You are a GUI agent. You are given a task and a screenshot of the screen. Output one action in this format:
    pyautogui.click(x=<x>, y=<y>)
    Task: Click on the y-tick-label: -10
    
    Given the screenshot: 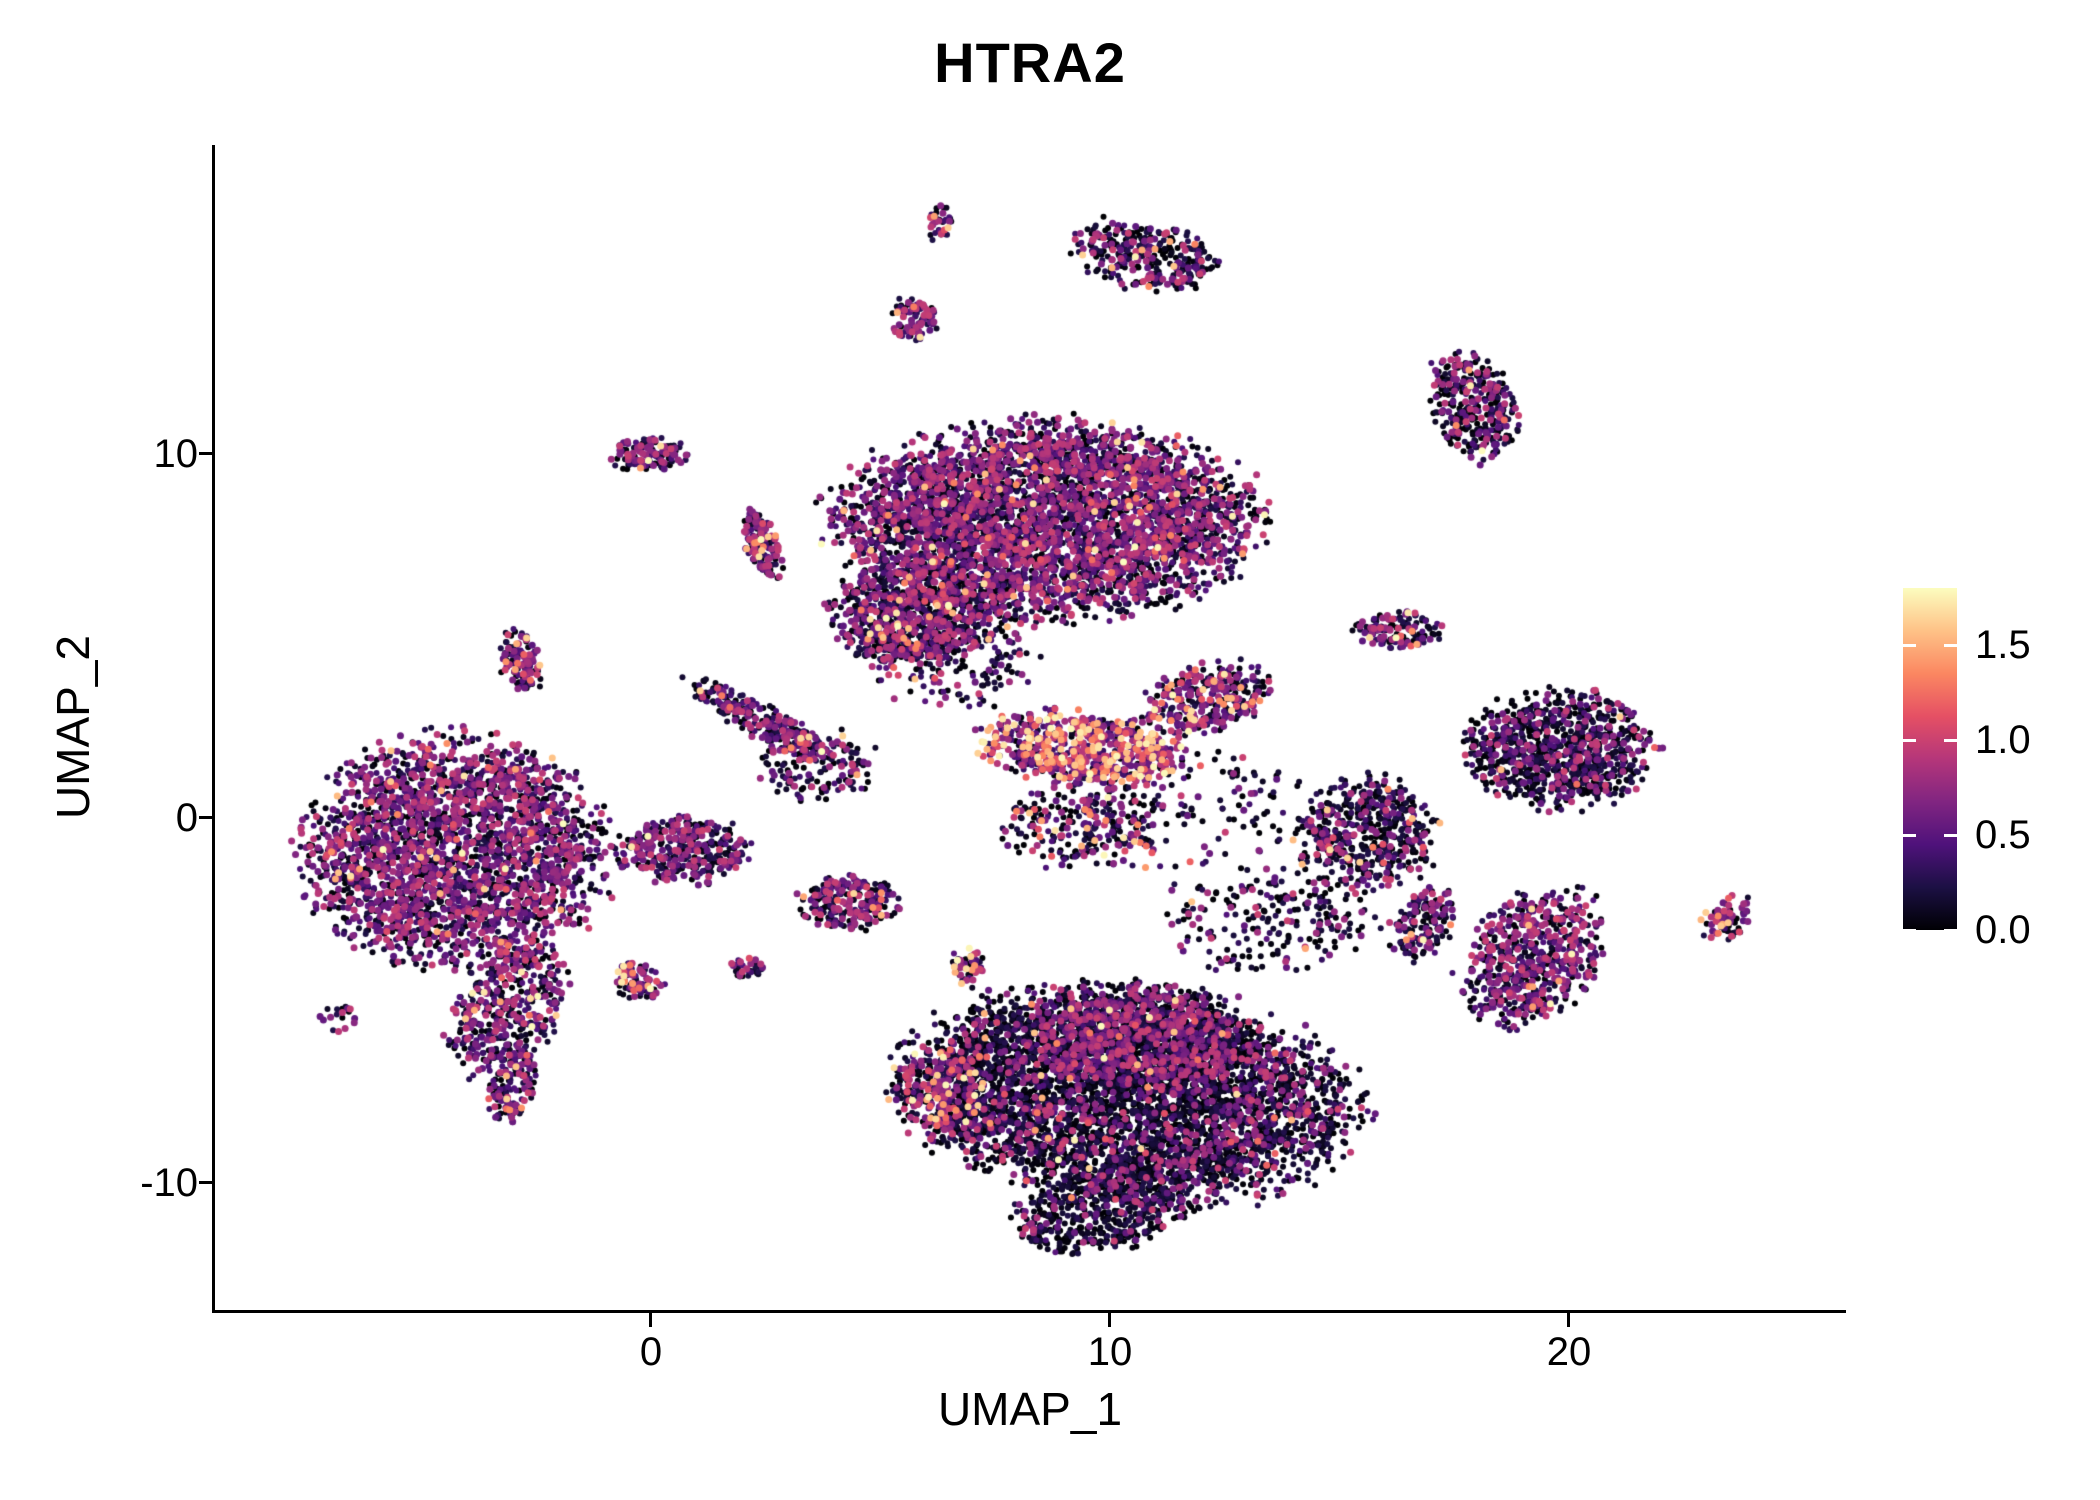 What is the action you would take?
    pyautogui.click(x=169, y=1183)
    